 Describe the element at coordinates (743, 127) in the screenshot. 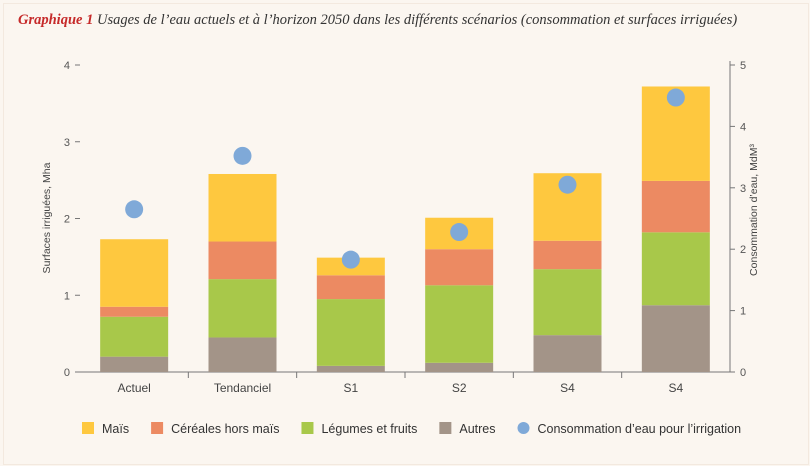

I see `y2-tick-label: 4` at that location.